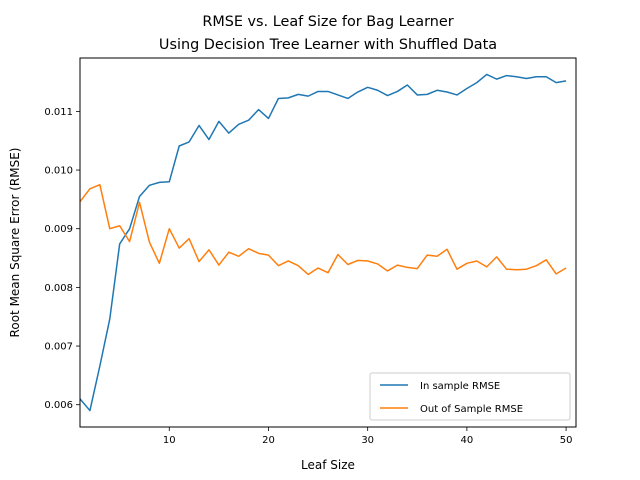 The height and width of the screenshot is (480, 640). I want to click on x-tick-label: 50, so click(566, 440).